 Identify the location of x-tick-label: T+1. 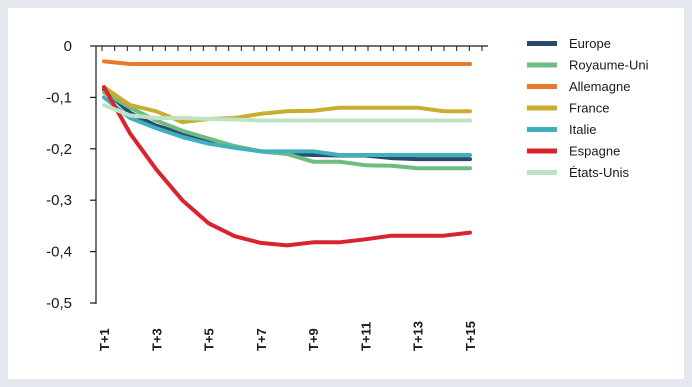
(104, 339).